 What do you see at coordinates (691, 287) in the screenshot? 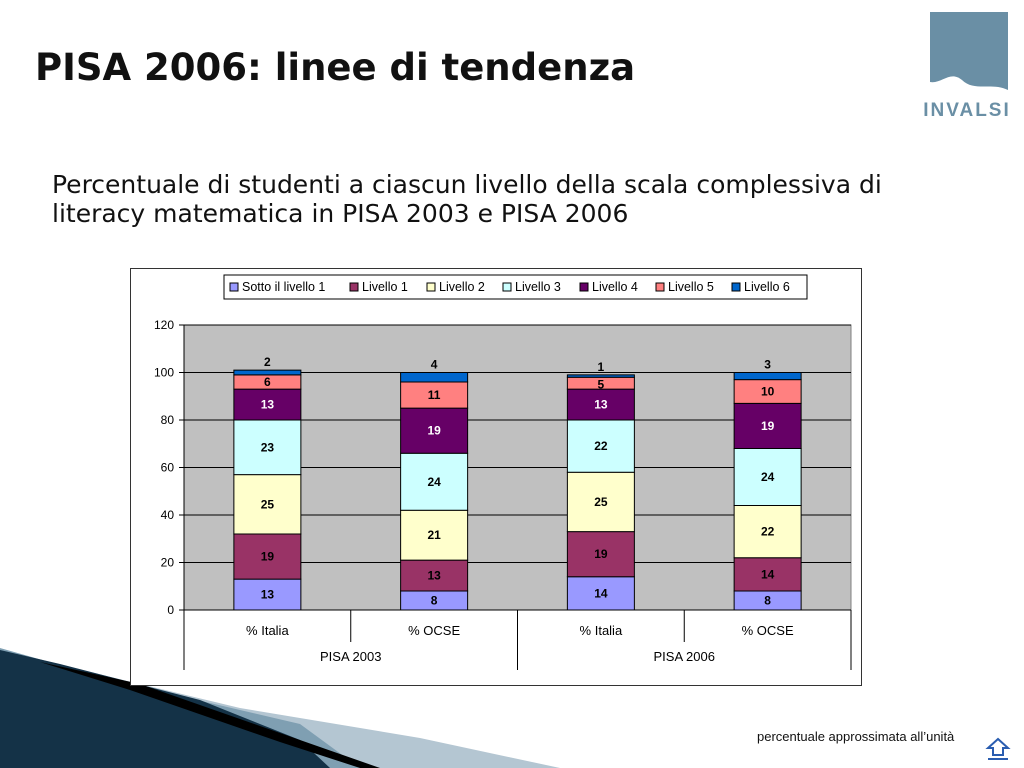
I see `legend-label: Livello 5` at bounding box center [691, 287].